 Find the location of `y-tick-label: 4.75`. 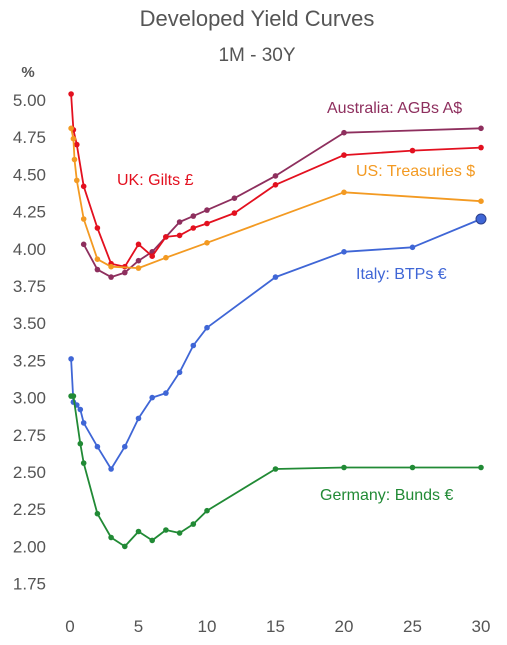

y-tick-label: 4.75 is located at coordinates (29, 137).